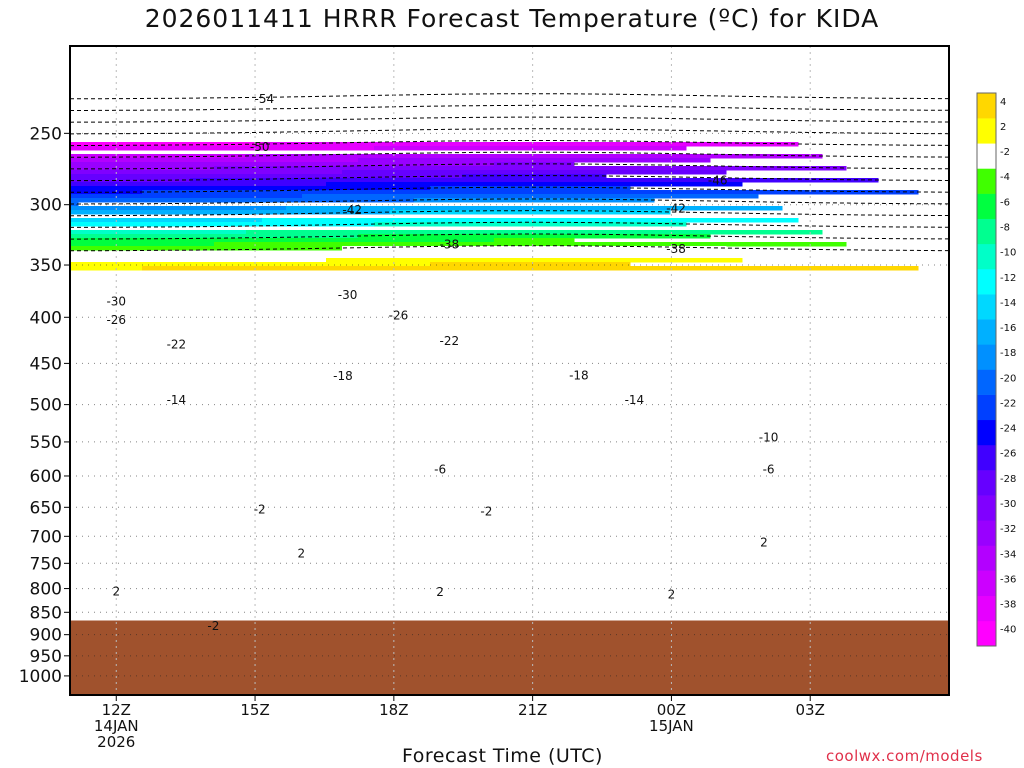 The image size is (1024, 768). What do you see at coordinates (46, 443) in the screenshot?
I see `y-tick-label: 550` at bounding box center [46, 443].